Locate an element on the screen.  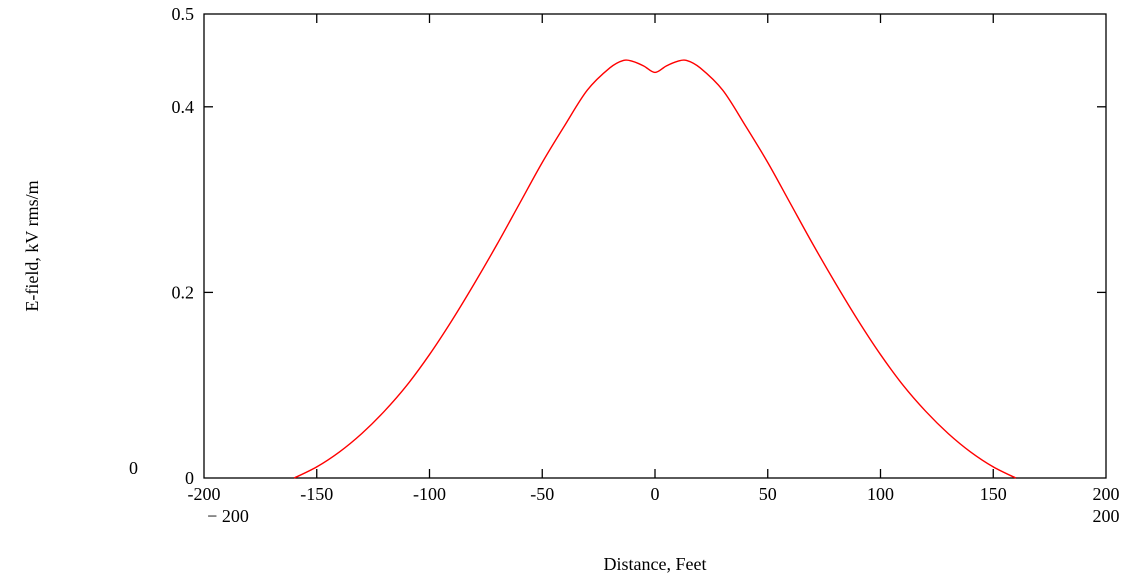
x-range-max-label: 200 is located at coordinates (1106, 516).